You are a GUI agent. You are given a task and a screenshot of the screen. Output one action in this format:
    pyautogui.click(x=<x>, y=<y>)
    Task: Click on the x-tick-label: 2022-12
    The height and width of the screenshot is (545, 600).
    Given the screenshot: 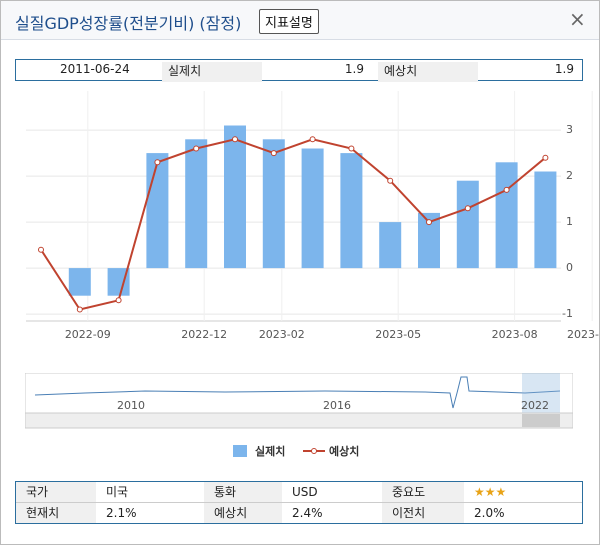 What is the action you would take?
    pyautogui.click(x=204, y=334)
    